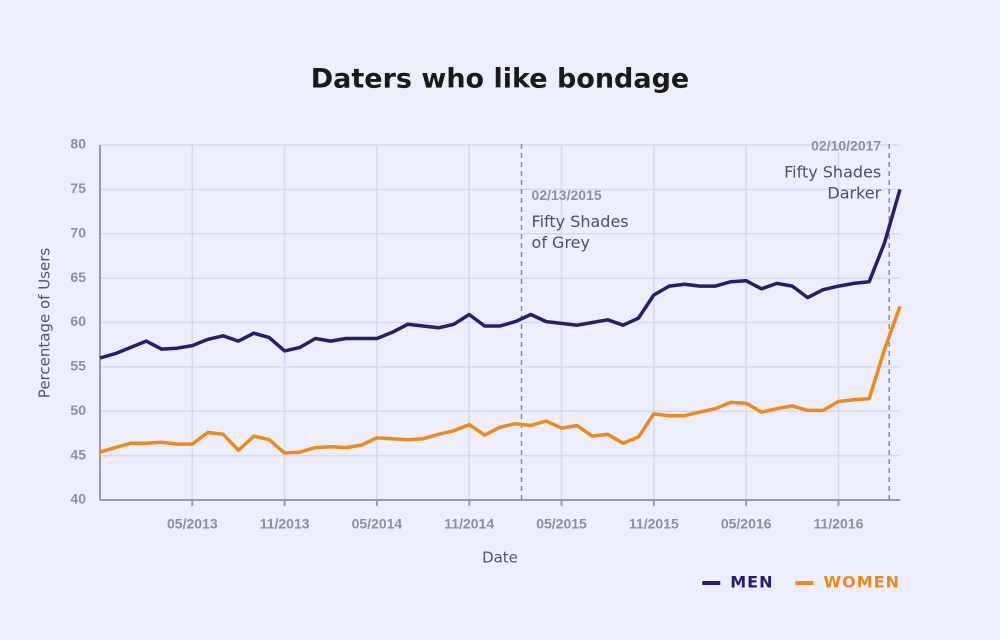 The image size is (1000, 640). Describe the element at coordinates (862, 582) in the screenshot. I see `legend-label: WOMEN` at that location.